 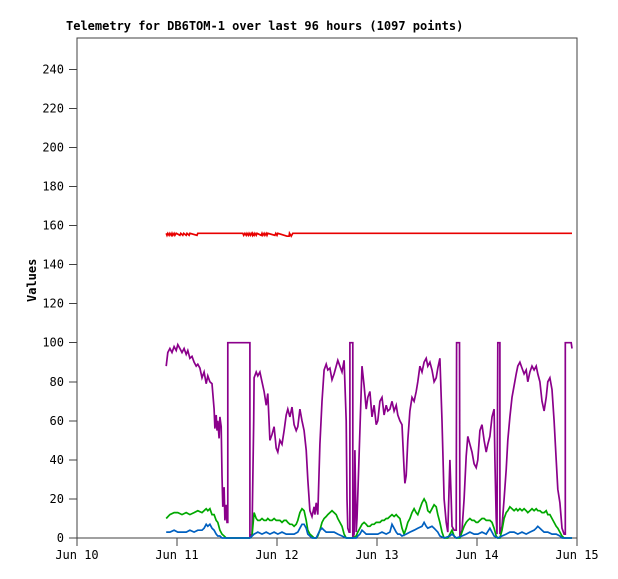 What do you see at coordinates (53, 226) in the screenshot?
I see `y-tick-label: 160` at bounding box center [53, 226].